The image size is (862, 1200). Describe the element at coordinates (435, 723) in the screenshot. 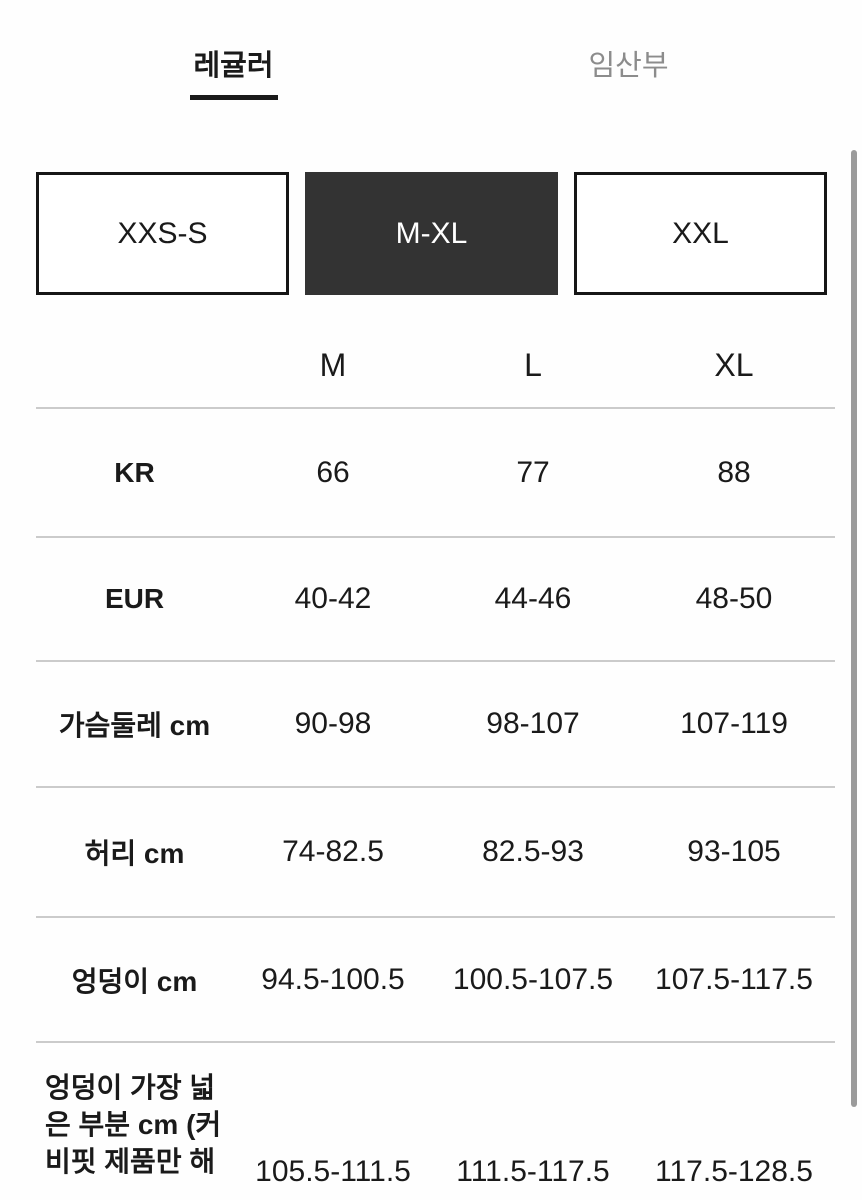

I see `table-row-chest: 가슴둘레 cm 90-98 98-107 107-119` at that location.